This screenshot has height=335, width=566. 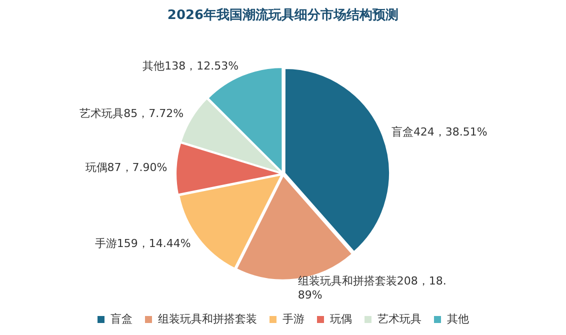 What do you see at coordinates (439, 132) in the screenshot?
I see `category-label: 盲盒424，38.51%` at bounding box center [439, 132].